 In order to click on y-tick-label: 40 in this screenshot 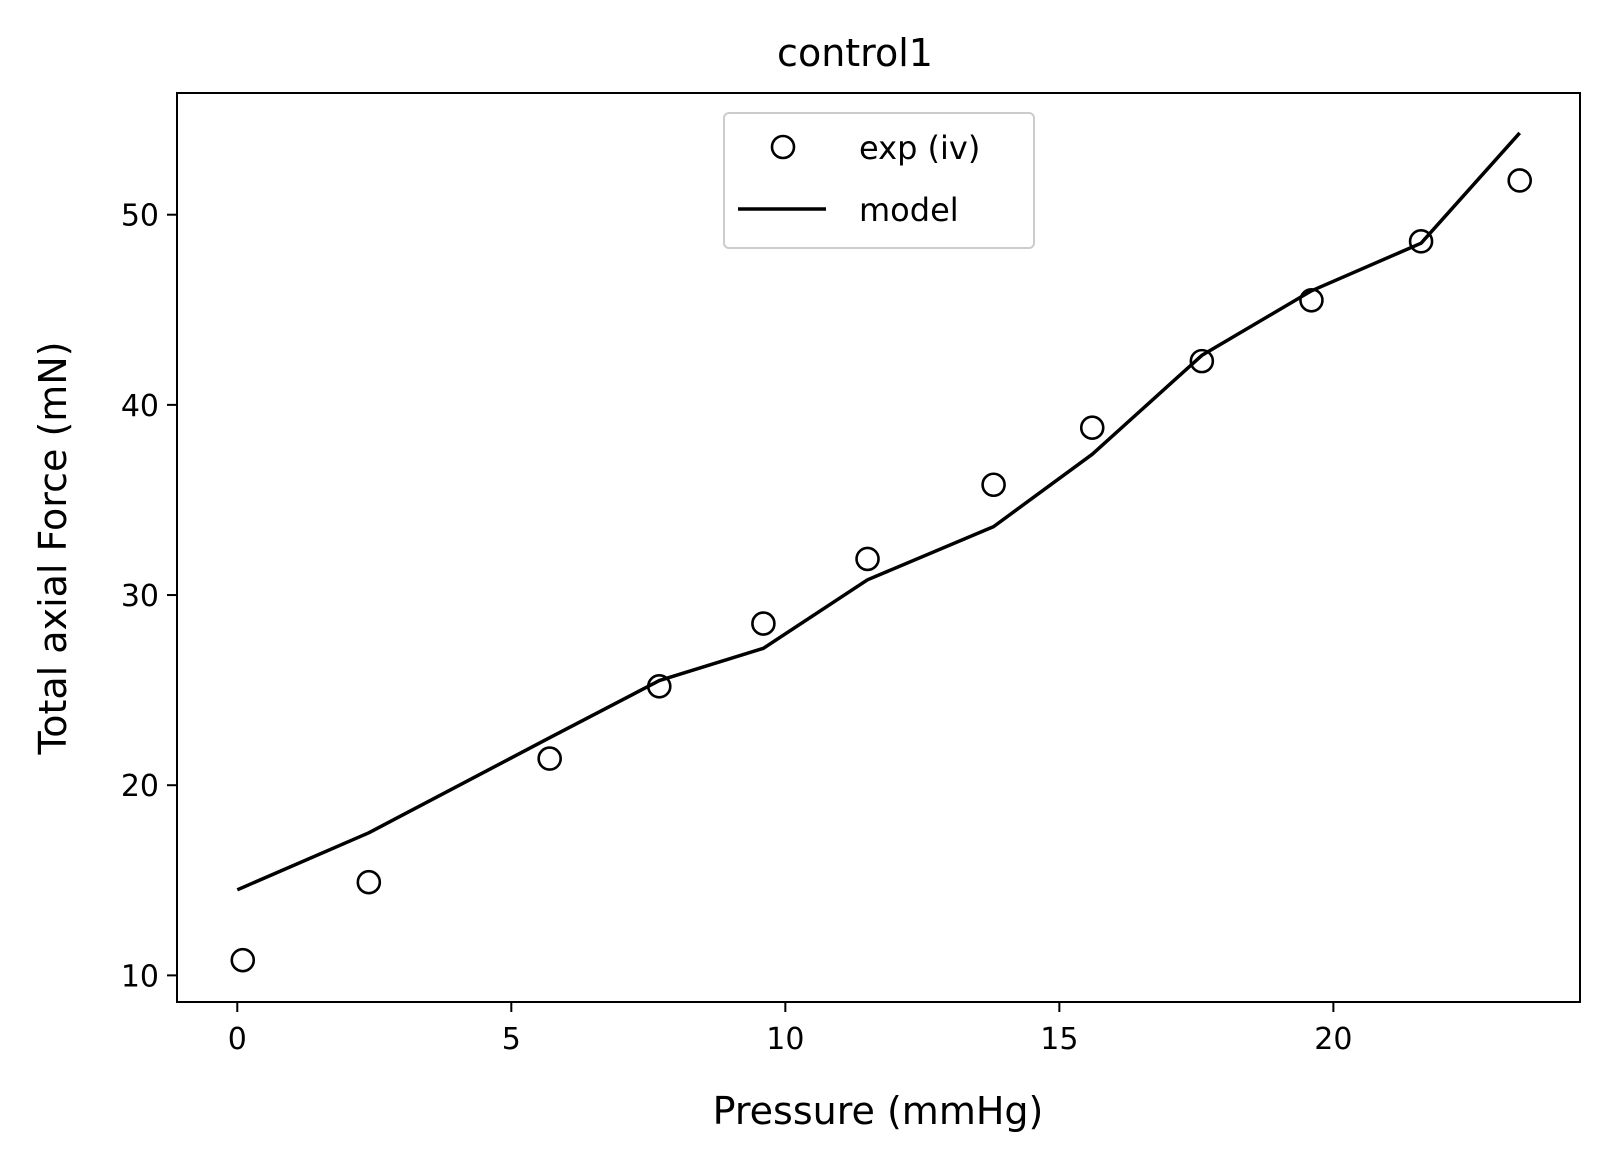, I will do `click(140, 406)`.